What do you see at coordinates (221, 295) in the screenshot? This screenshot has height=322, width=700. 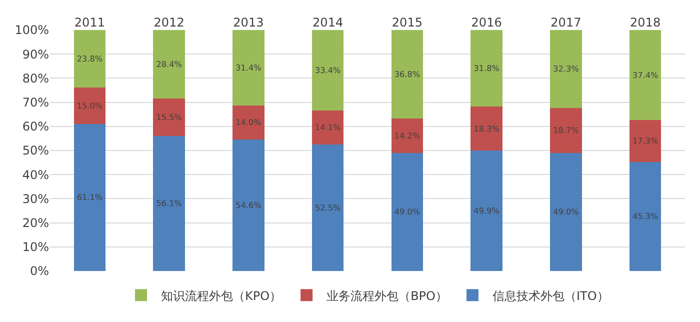 I see `legend-label: 知识流程外包（KPO）` at bounding box center [221, 295].